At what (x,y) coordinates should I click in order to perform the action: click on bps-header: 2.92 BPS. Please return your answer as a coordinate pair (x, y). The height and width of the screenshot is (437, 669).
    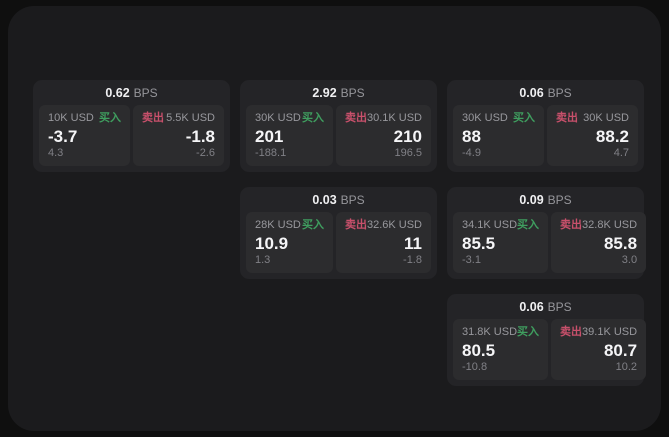
    Looking at the image, I should click on (338, 95).